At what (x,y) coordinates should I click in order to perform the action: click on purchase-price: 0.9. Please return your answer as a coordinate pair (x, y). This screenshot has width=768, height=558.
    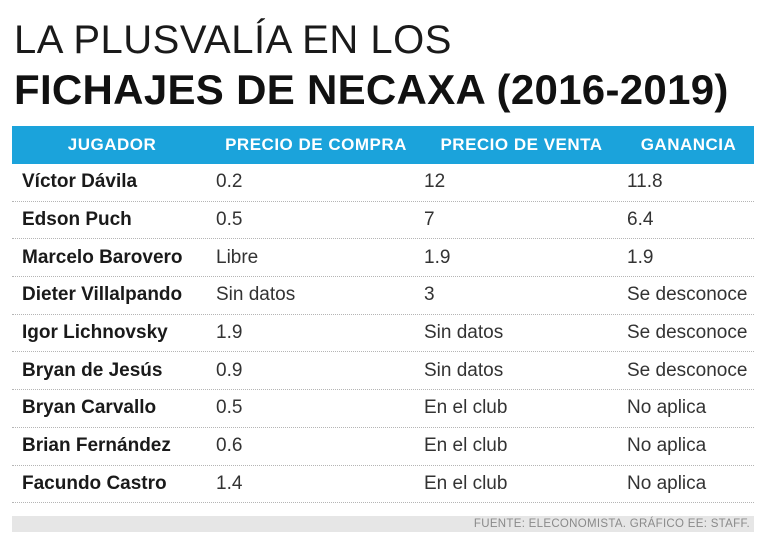
    Looking at the image, I should click on (229, 370).